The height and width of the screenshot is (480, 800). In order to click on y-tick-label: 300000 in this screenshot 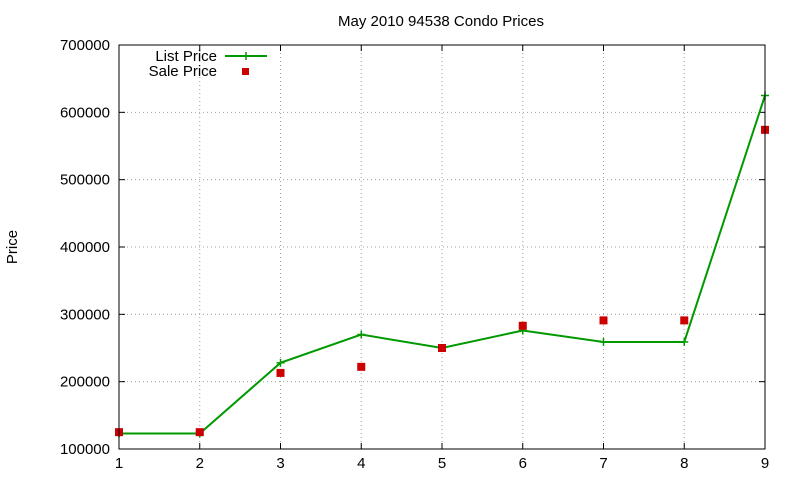, I will do `click(85, 314)`.